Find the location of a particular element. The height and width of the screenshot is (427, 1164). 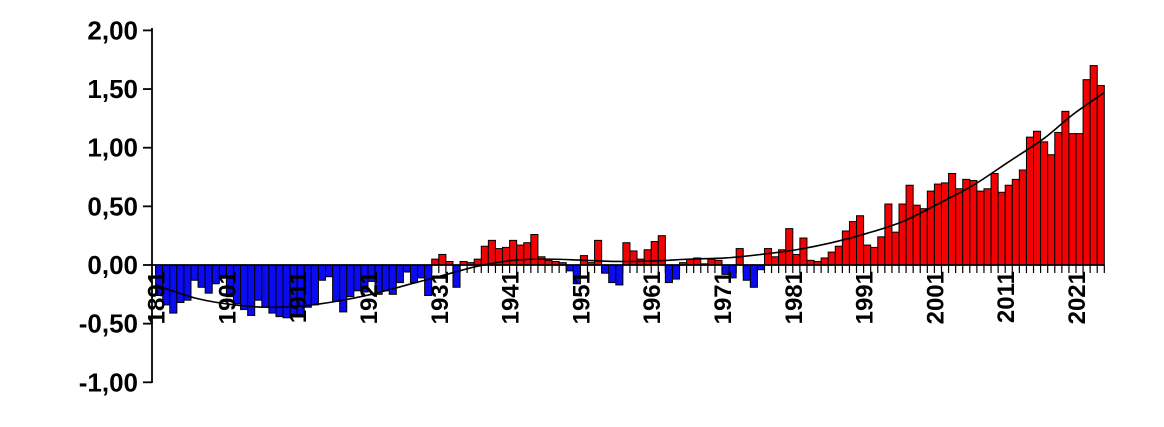

bar-1927 is located at coordinates (414, 274).